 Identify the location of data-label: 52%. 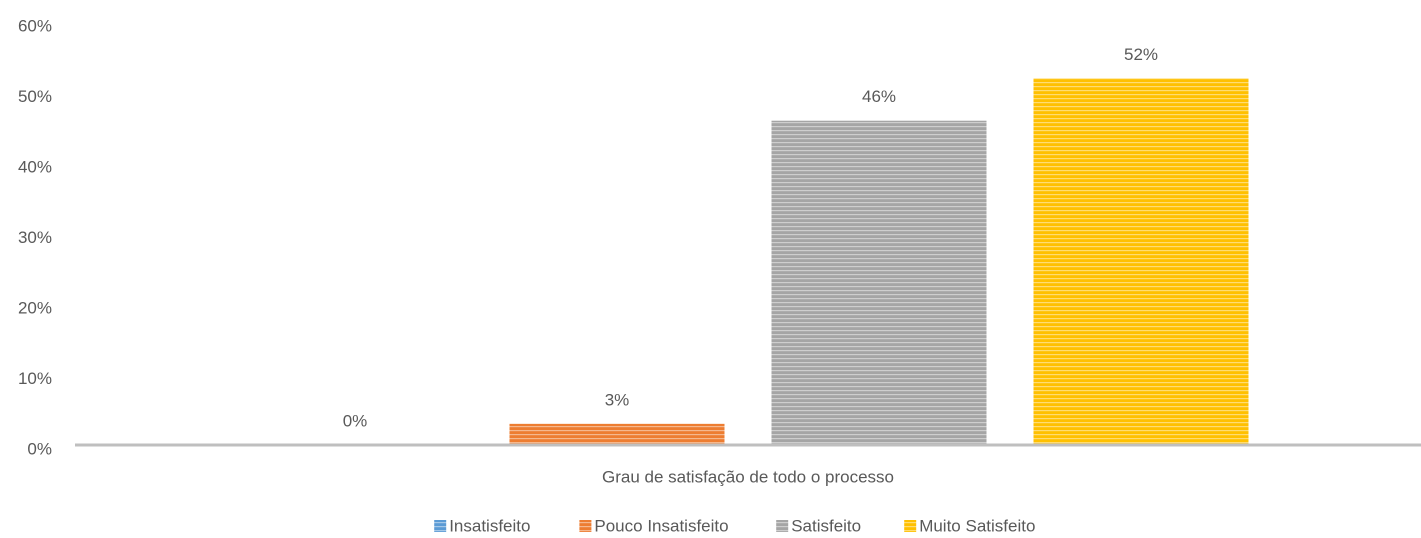
(1141, 54).